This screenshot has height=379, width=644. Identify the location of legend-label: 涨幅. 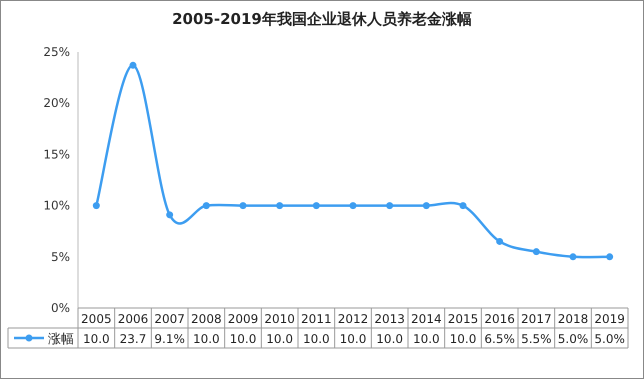
(61, 339).